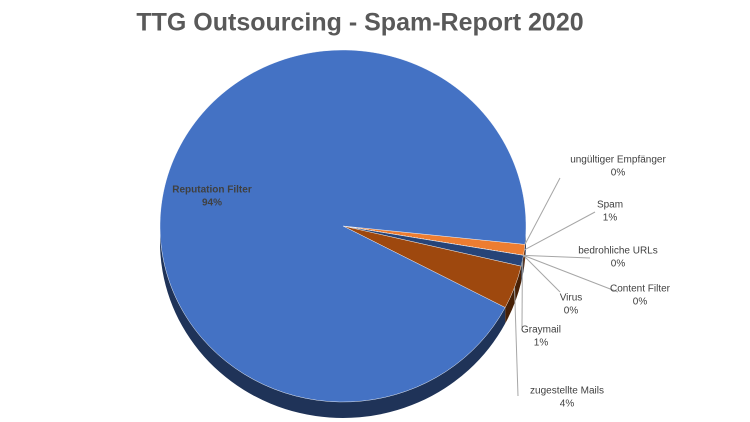  What do you see at coordinates (618, 251) in the screenshot?
I see `data-label-name: bedrohliche URLs` at bounding box center [618, 251].